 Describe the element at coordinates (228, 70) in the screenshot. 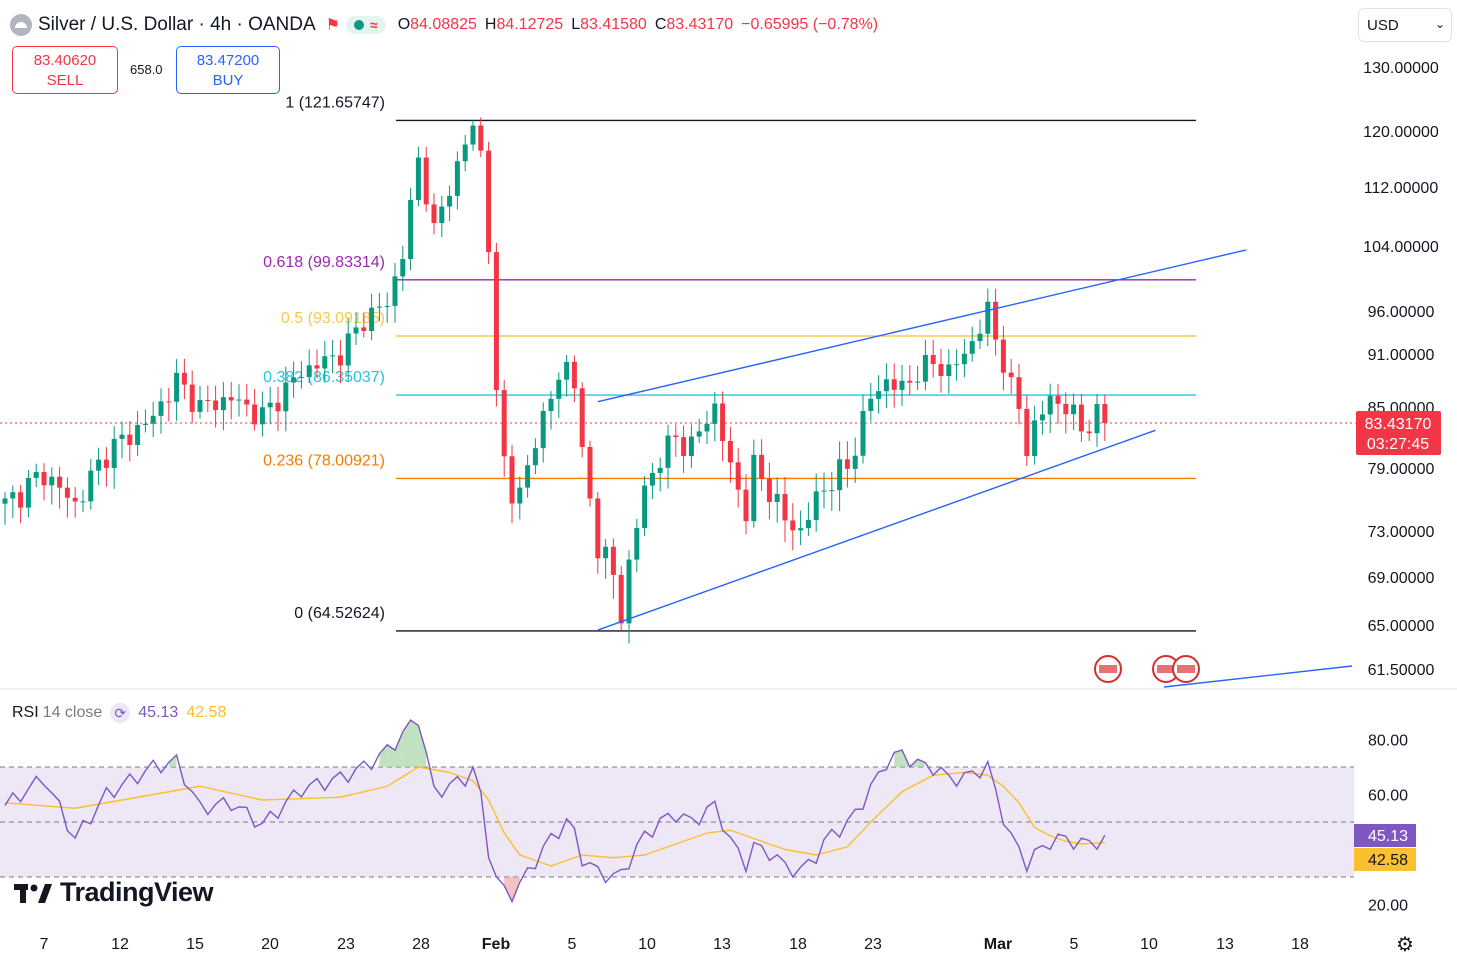

I see `buy-button: 83.47200 BUY` at that location.